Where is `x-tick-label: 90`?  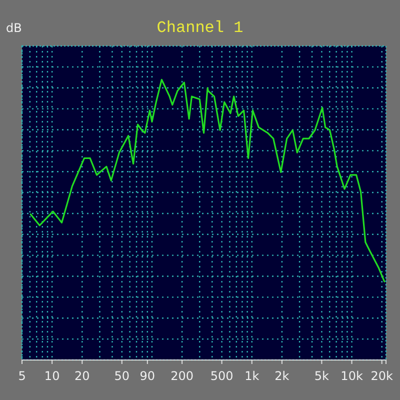
x-tick-label: 90 is located at coordinates (148, 376).